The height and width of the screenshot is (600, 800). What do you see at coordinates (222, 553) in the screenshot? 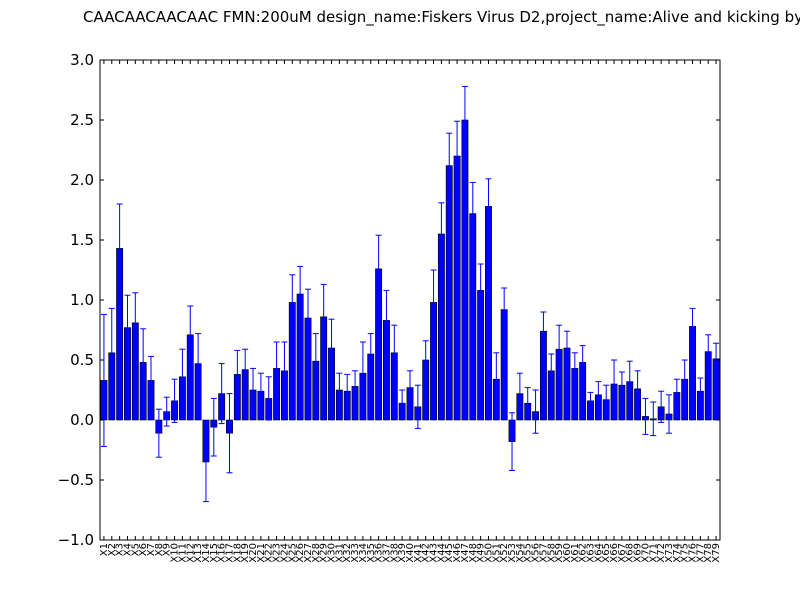
I see `x-tick-label: X16` at bounding box center [222, 553].